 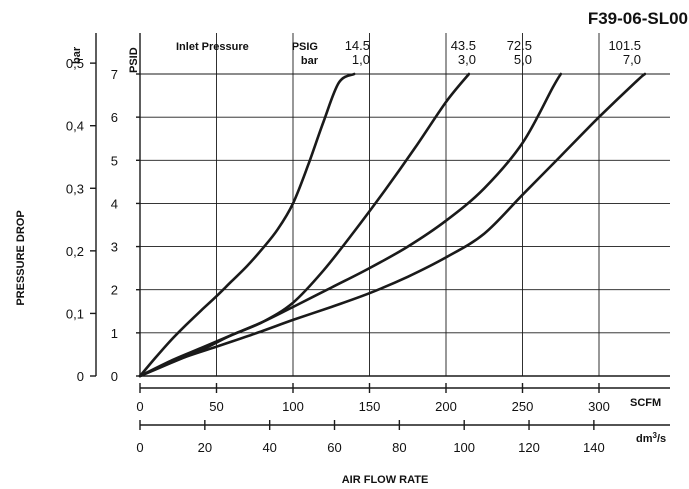 I want to click on chart-title: F39-06-SL00, so click(x=638, y=18).